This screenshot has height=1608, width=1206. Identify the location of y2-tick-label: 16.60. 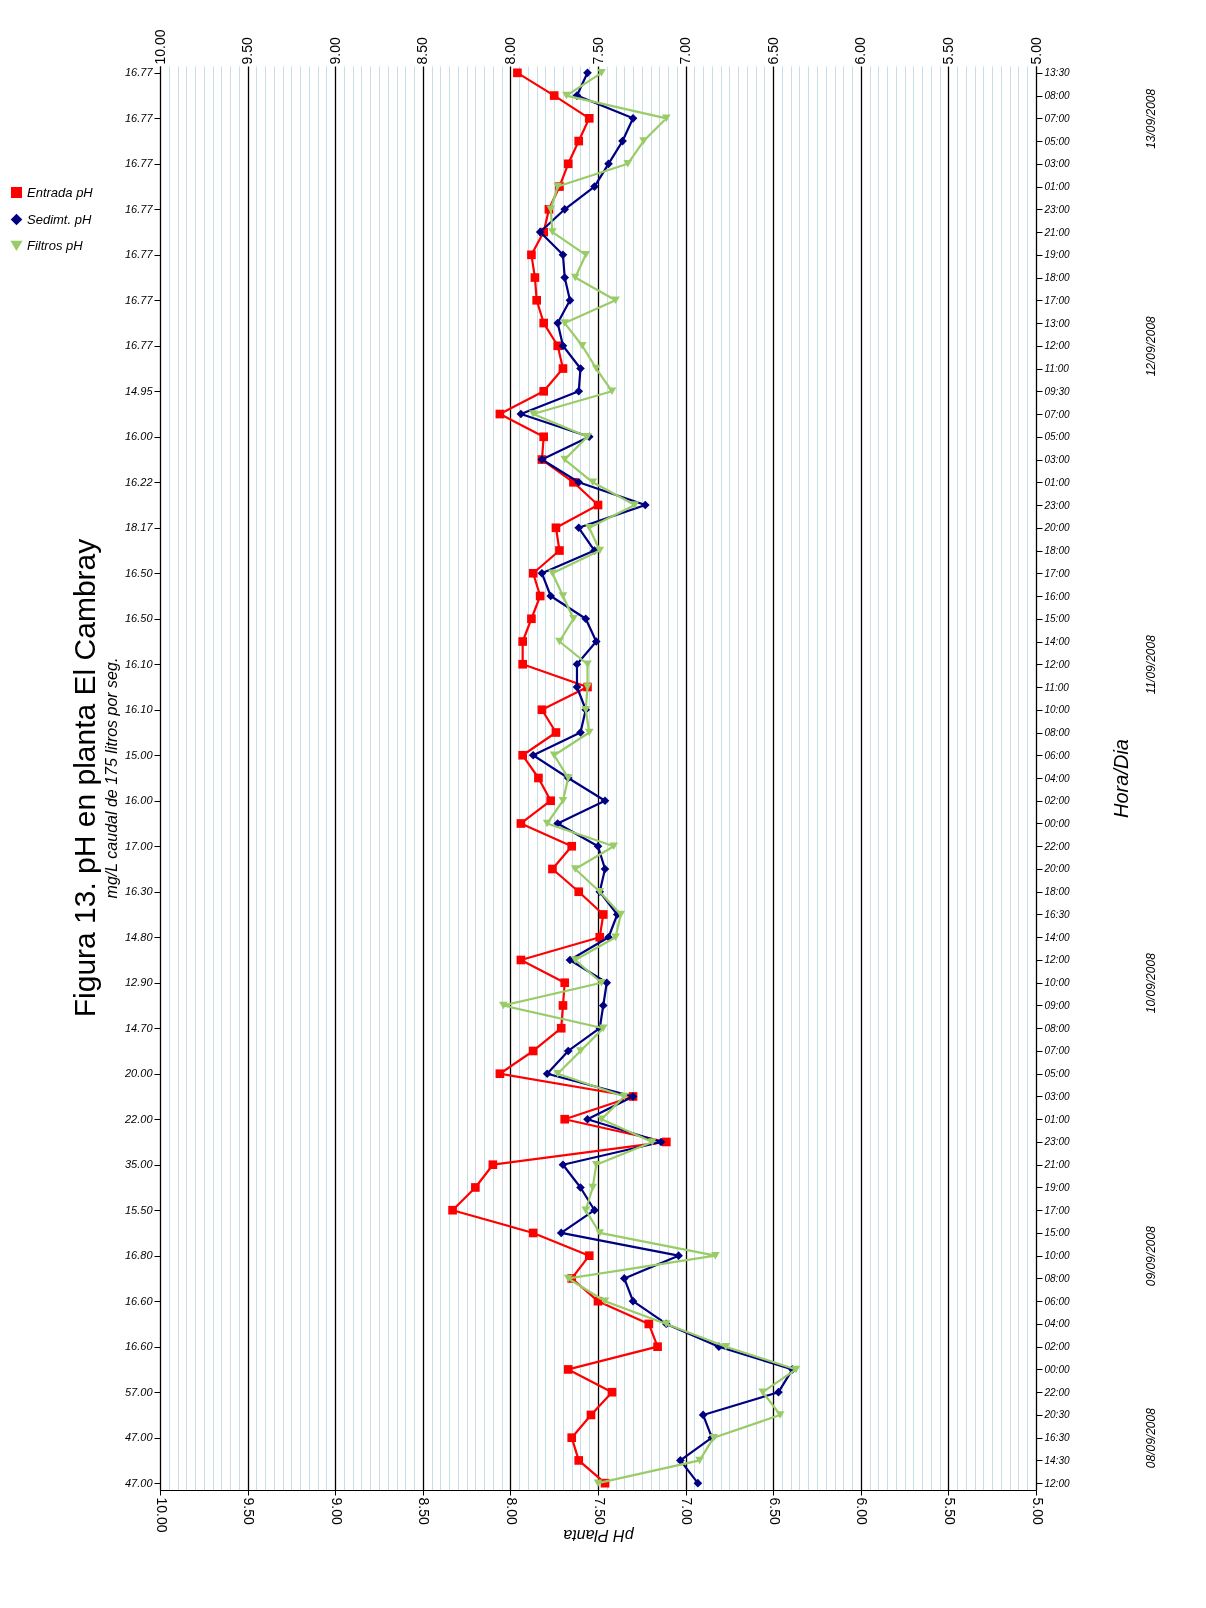
(139, 1346).